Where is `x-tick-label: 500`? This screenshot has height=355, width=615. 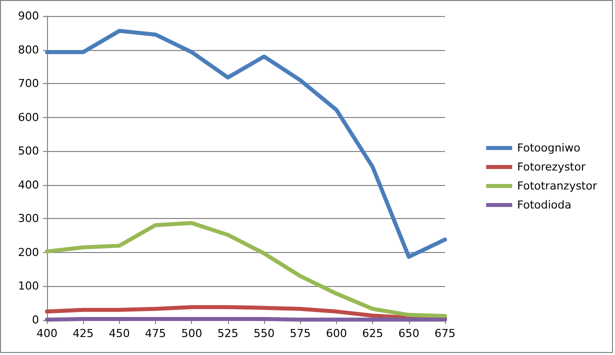
x-tick-label: 500 is located at coordinates (191, 333).